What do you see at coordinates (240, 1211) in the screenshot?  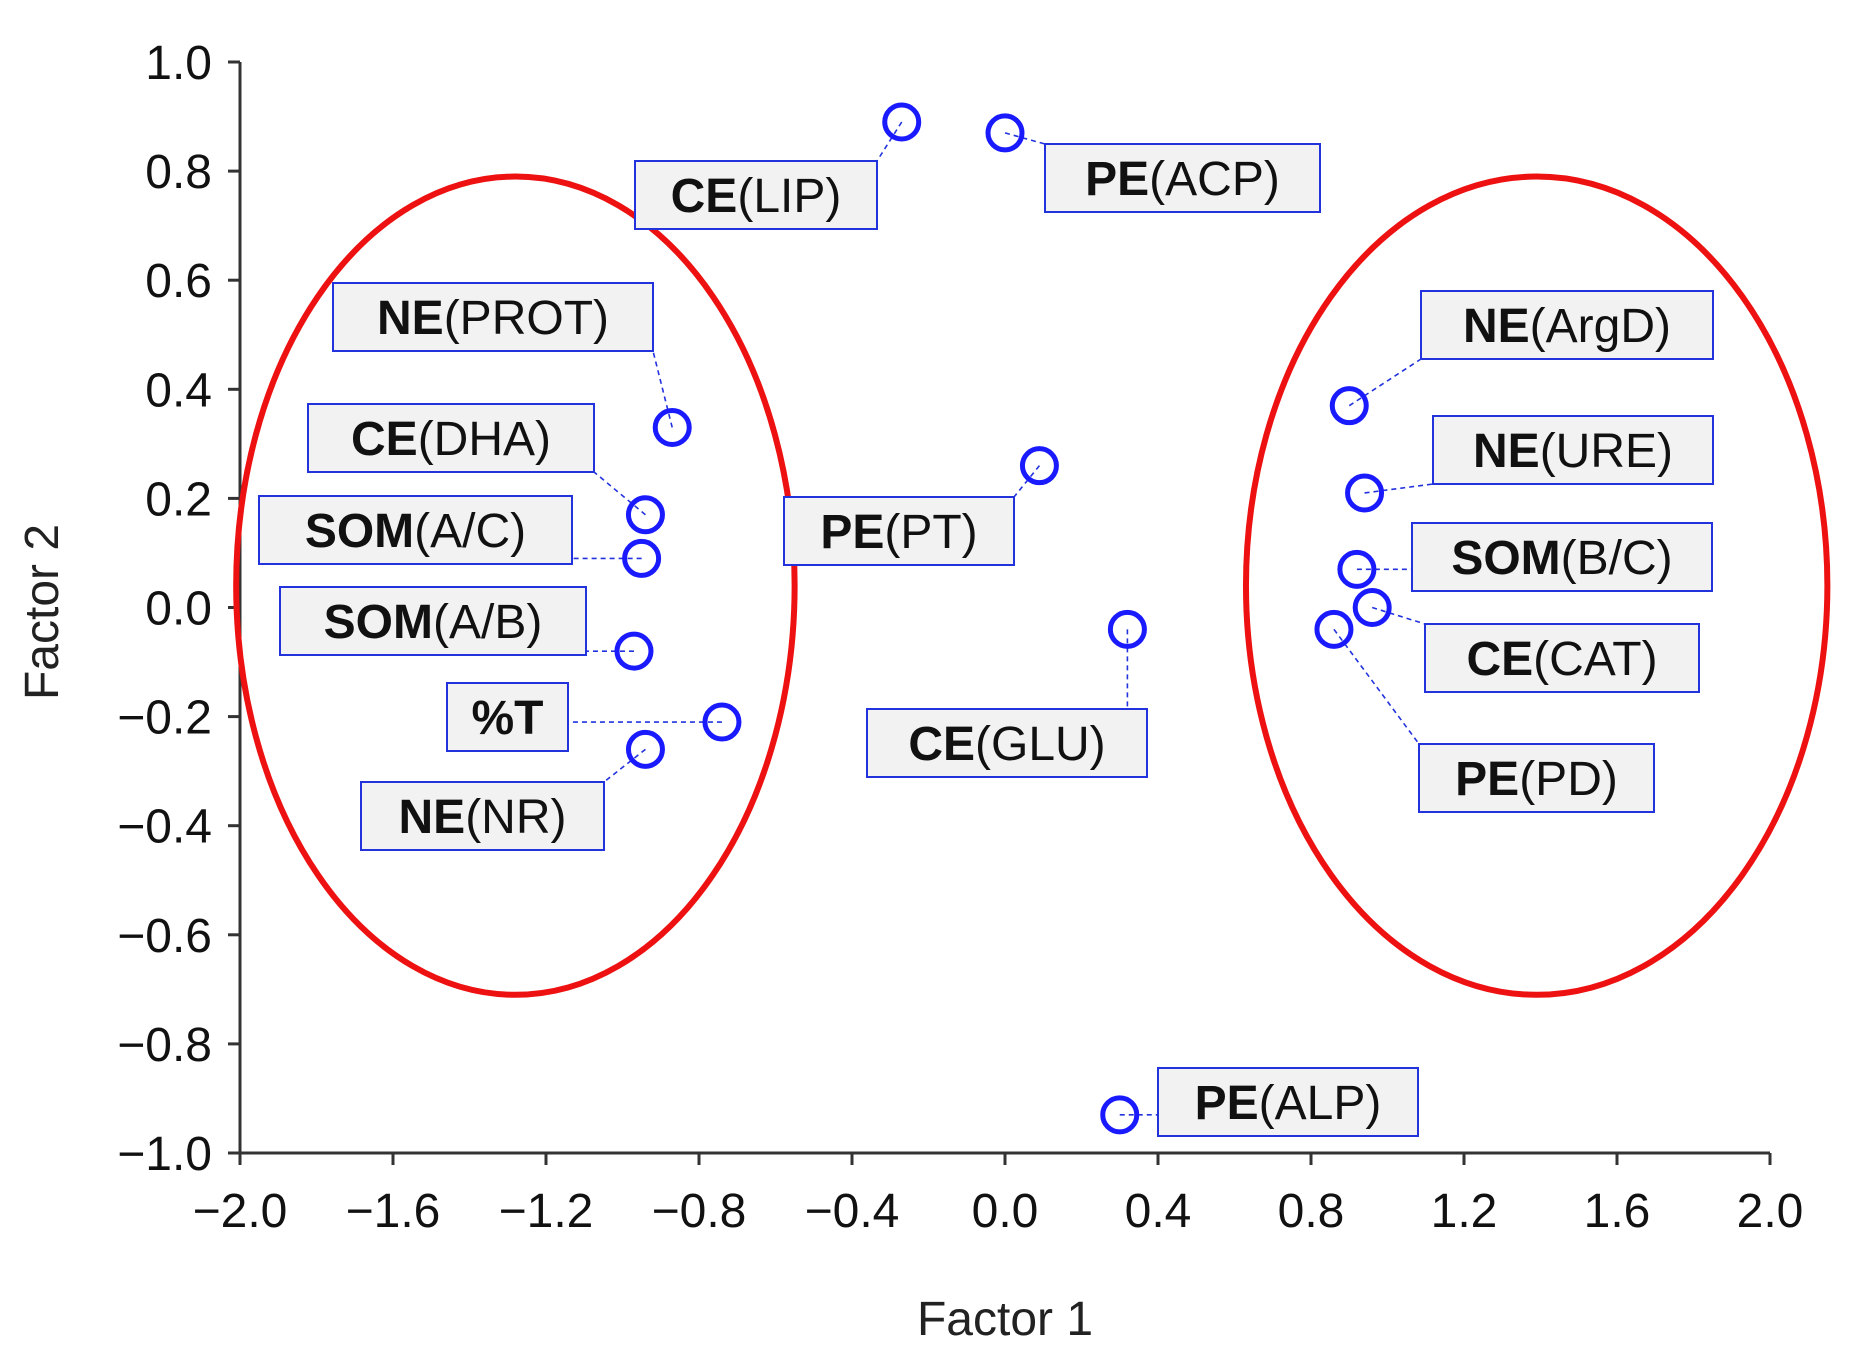 I see `x-tick-label: −2.0` at bounding box center [240, 1211].